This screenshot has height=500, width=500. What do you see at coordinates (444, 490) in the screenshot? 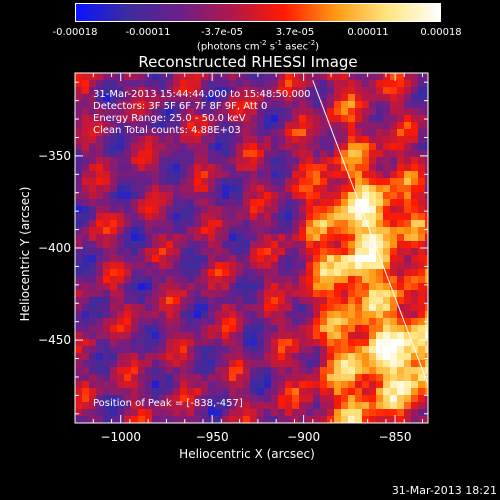
I see `plot-timestamp: 31-Mar-2013 18:21` at bounding box center [444, 490].